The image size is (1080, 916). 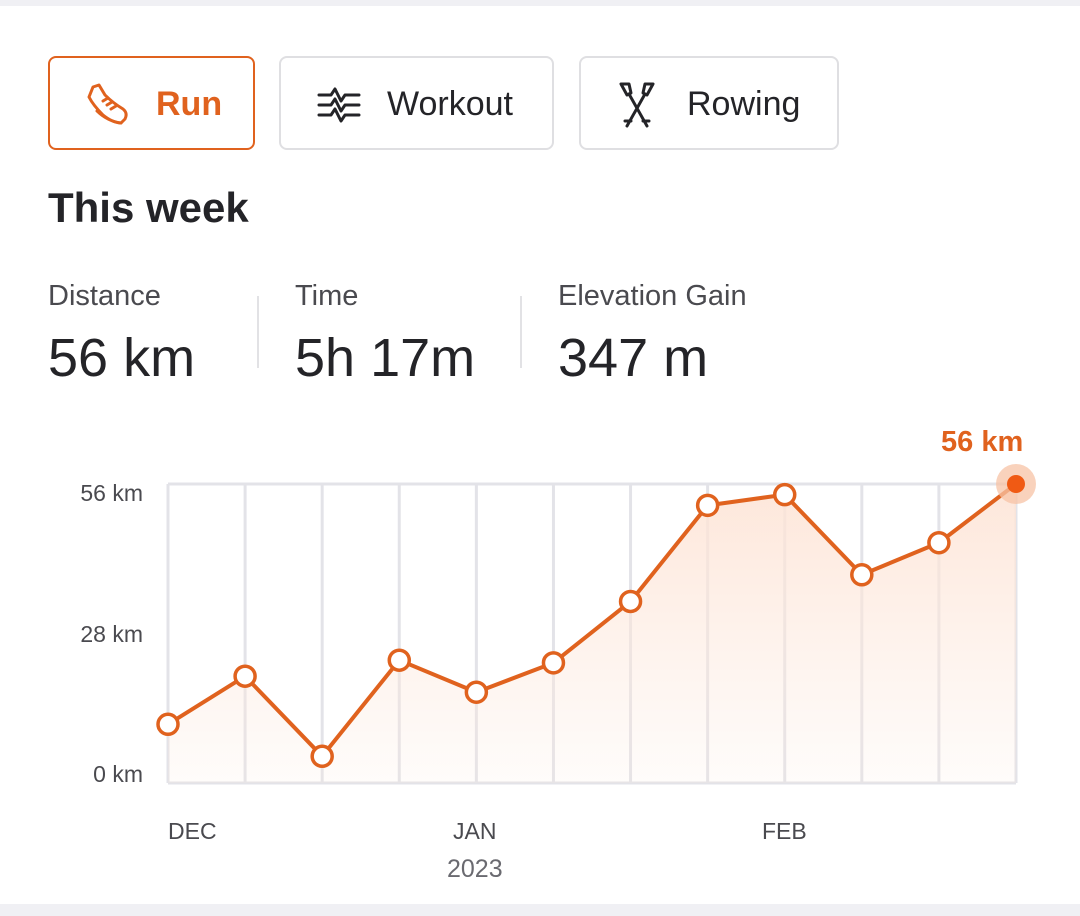 I want to click on stat-distance: Distance 56 km, so click(x=121, y=334).